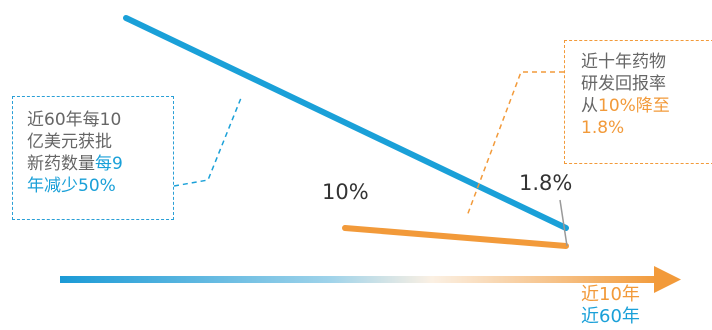 The height and width of the screenshot is (330, 712). What do you see at coordinates (589, 106) in the screenshot?
I see `right-callout-prefix: 从` at bounding box center [589, 106].